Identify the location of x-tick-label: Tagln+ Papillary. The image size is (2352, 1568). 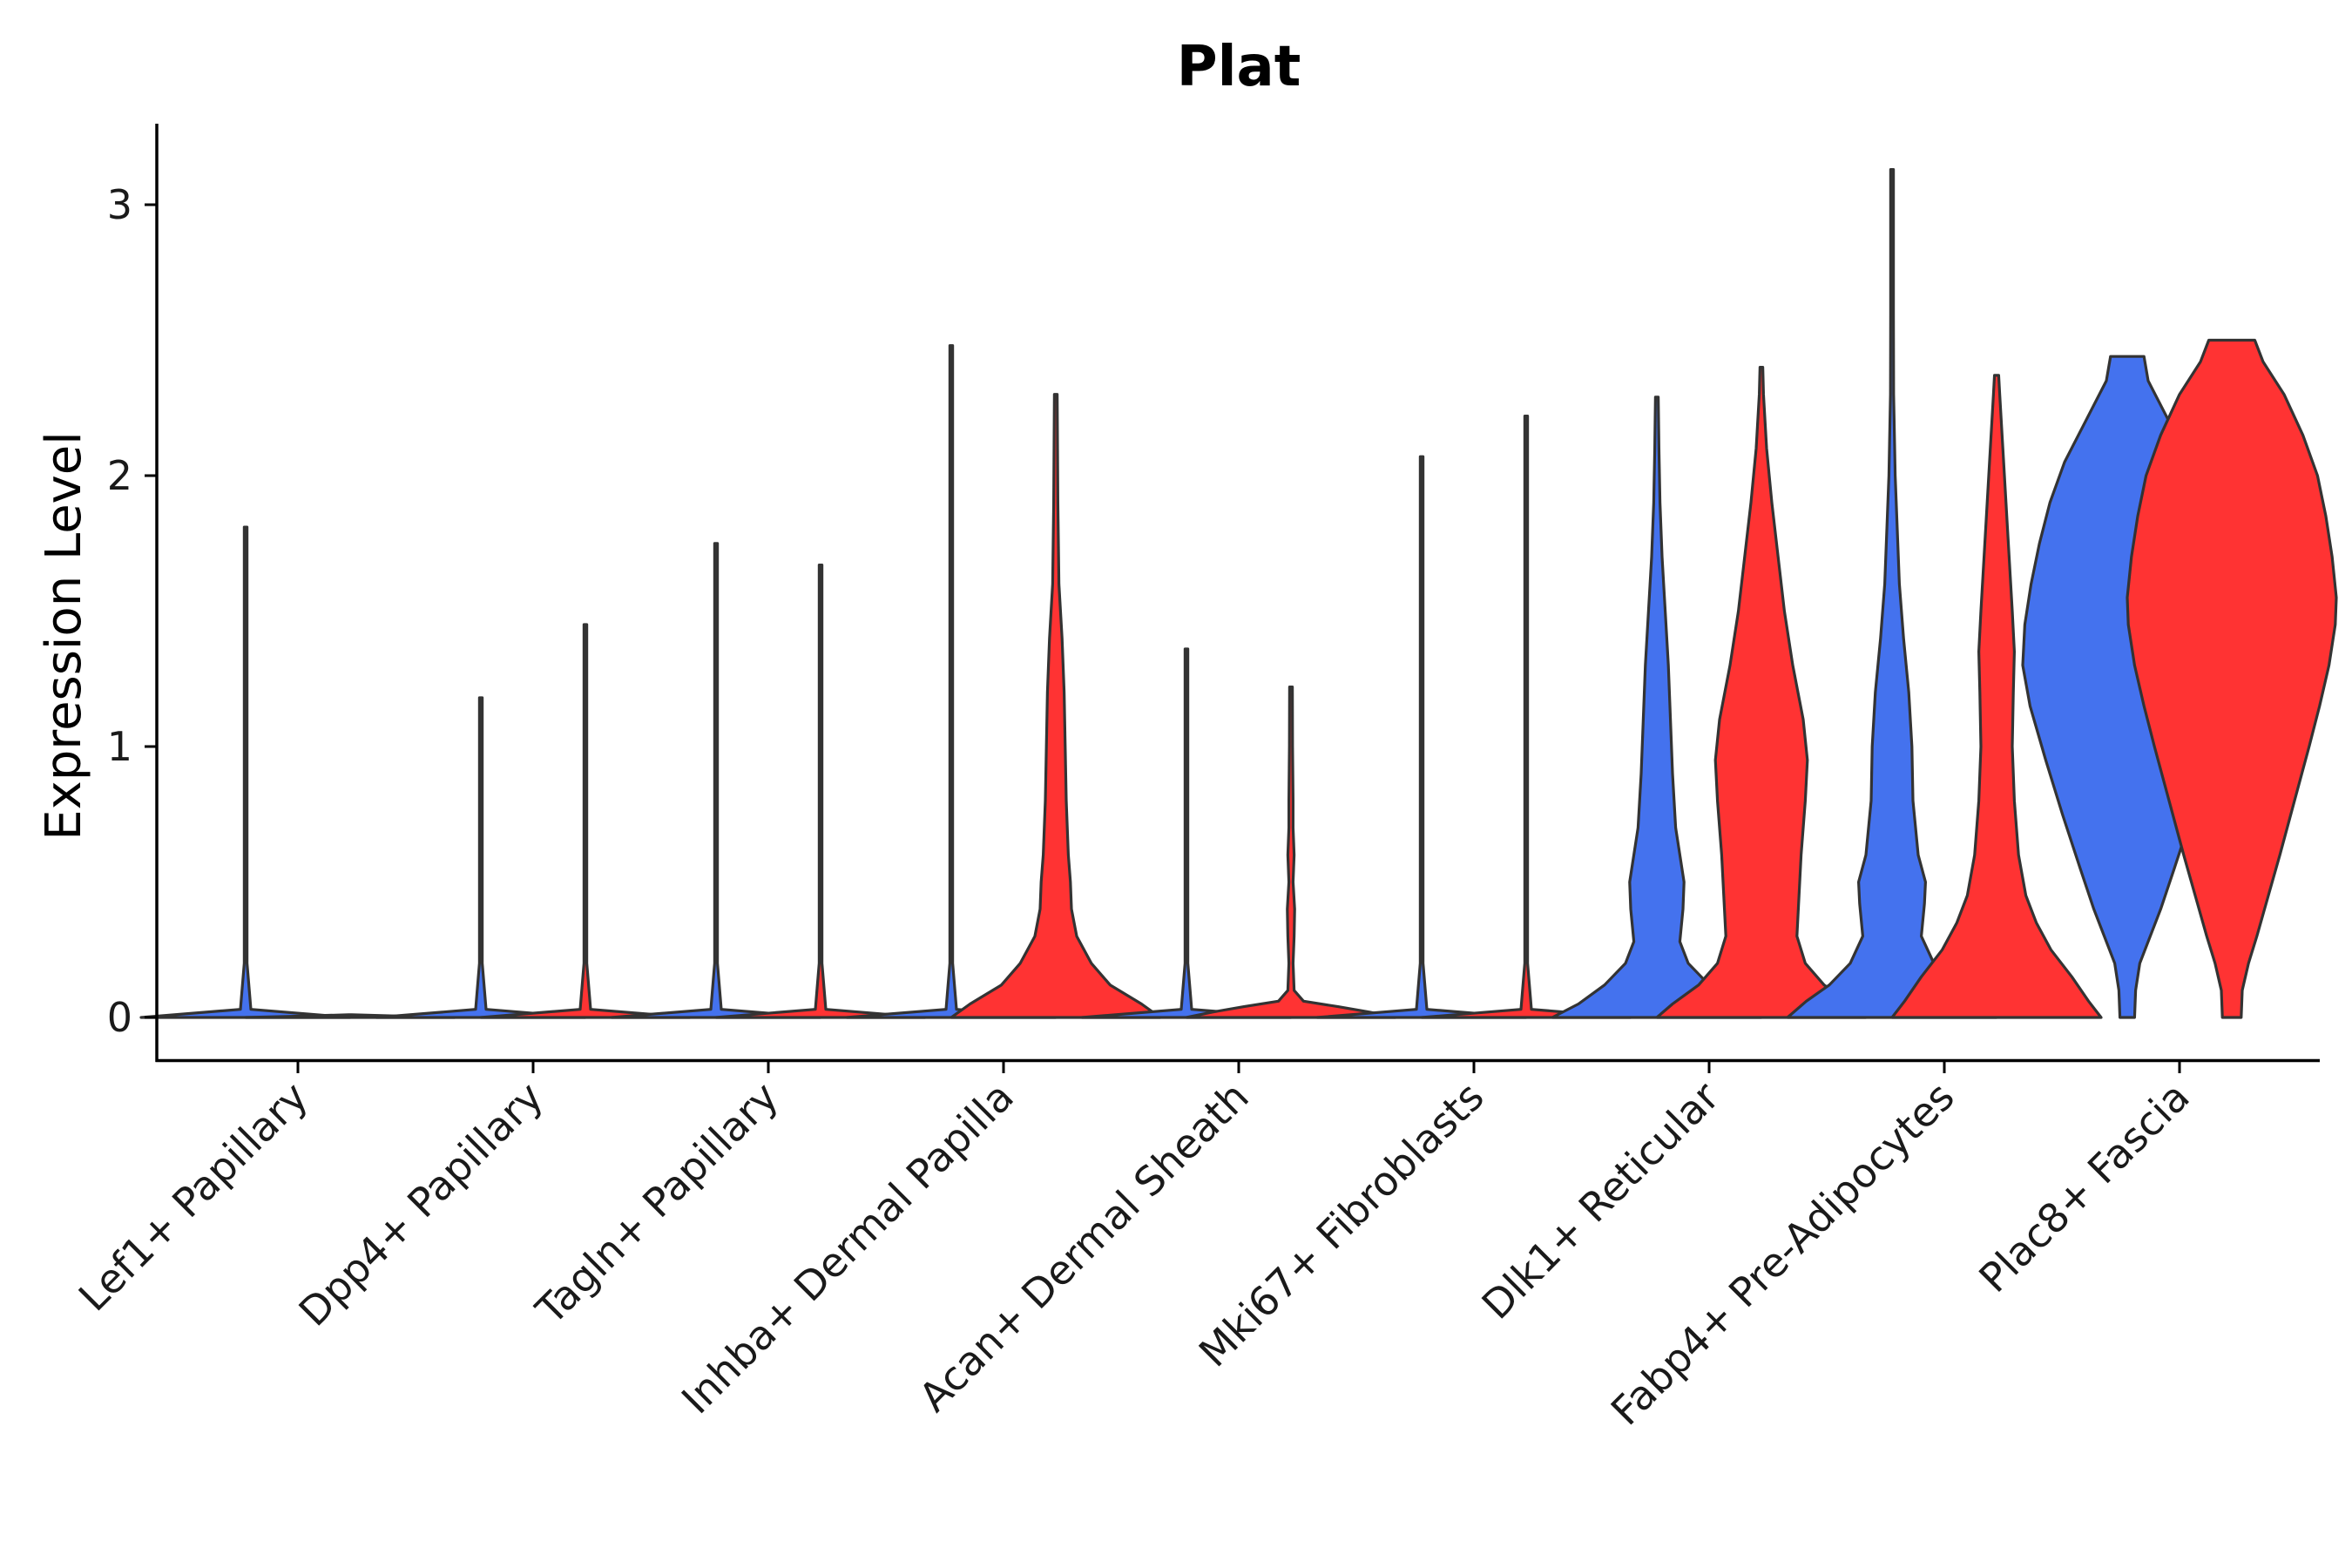
(657, 1204).